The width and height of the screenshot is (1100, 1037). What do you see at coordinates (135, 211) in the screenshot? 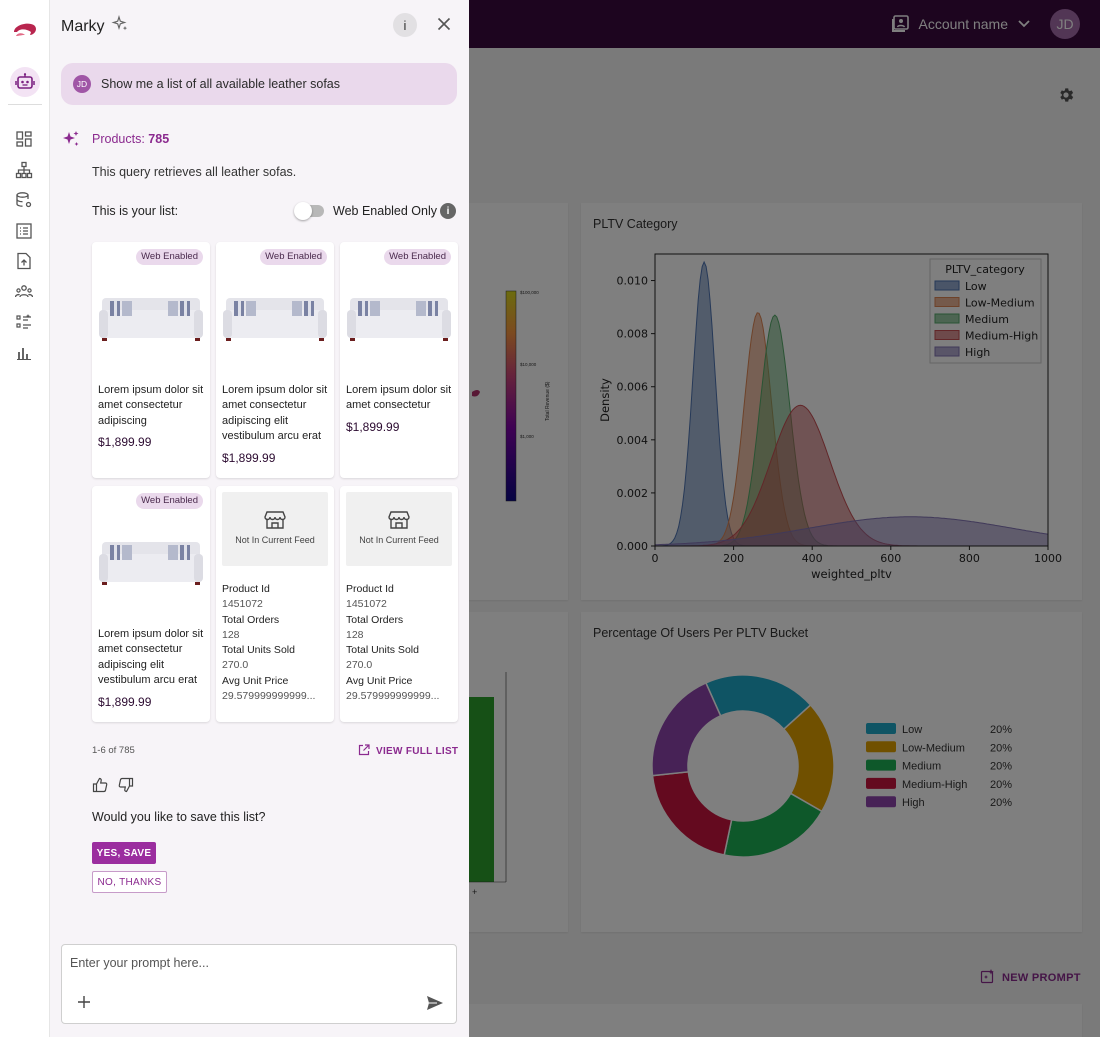
I see `list-label: This is your list:` at bounding box center [135, 211].